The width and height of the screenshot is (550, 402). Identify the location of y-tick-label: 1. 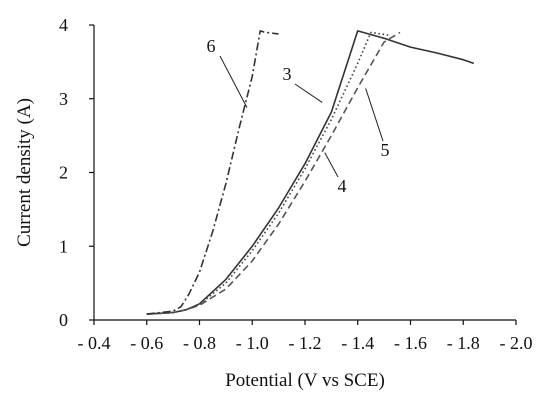
(63, 246).